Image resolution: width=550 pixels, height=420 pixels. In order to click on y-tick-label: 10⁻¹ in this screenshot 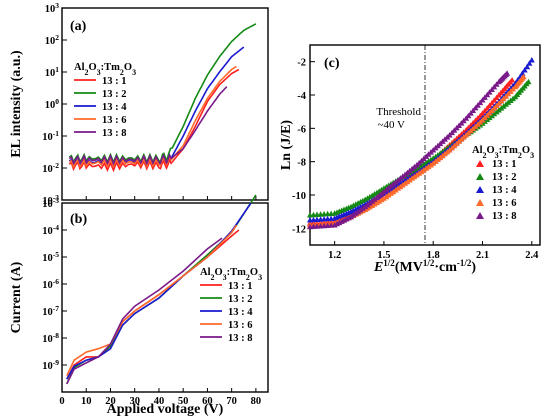, I will do `click(50, 136)`.